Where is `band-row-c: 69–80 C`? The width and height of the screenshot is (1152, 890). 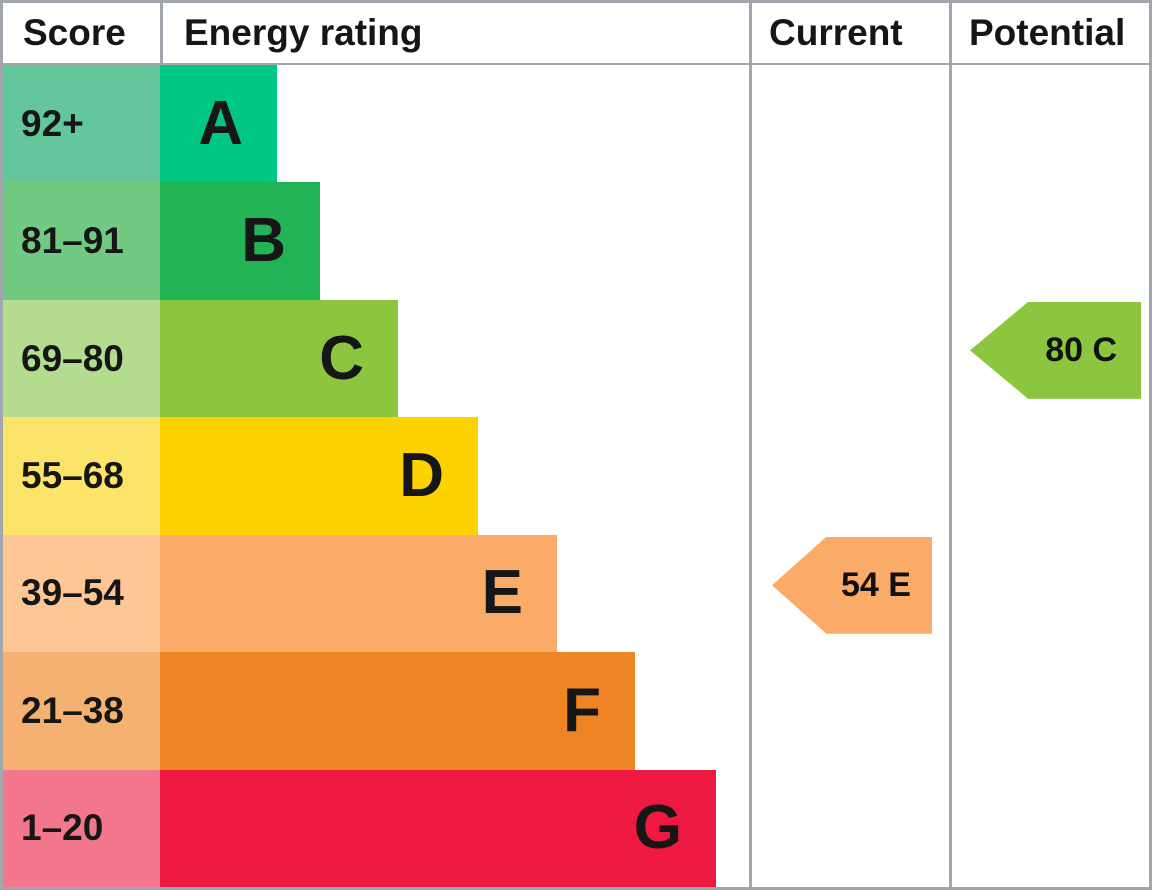 band-row-c: 69–80 C is located at coordinates (576, 358).